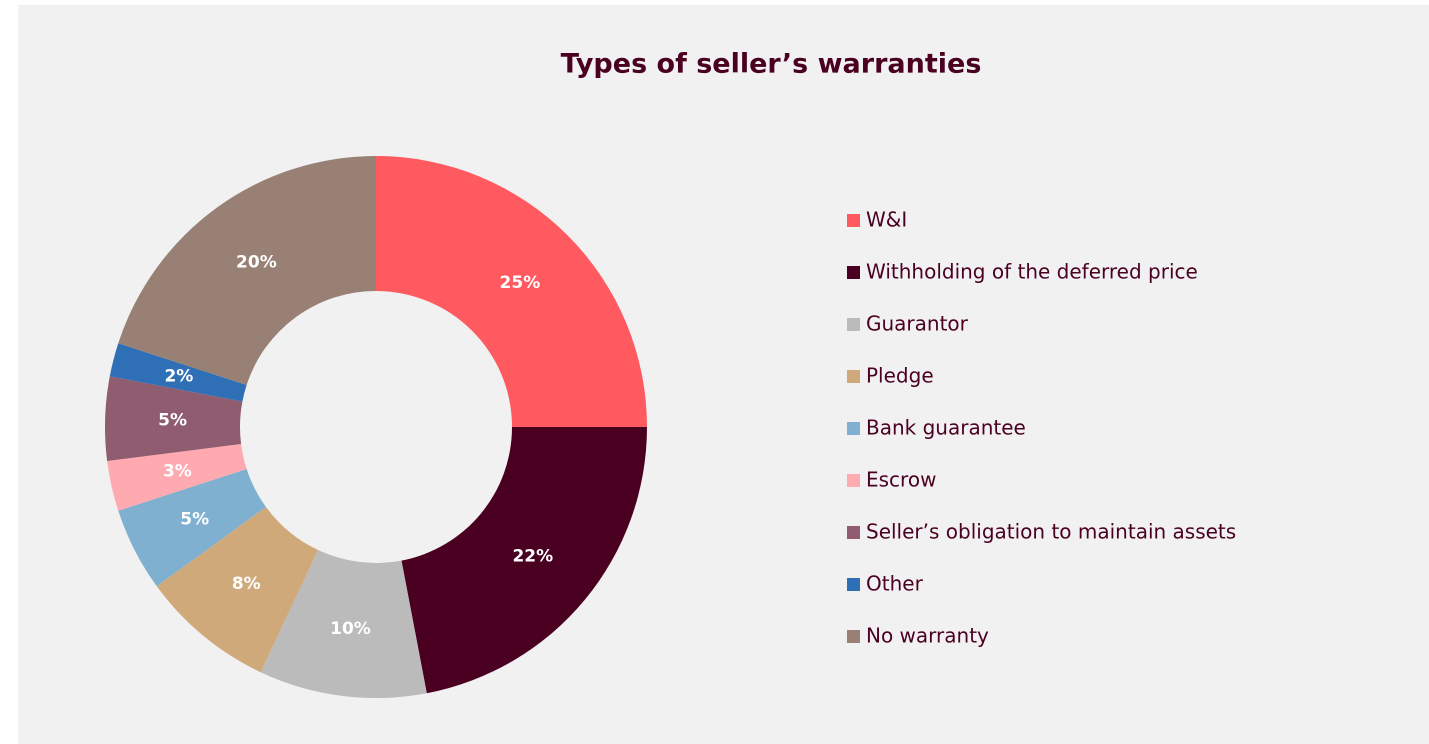 The width and height of the screenshot is (1429, 744). What do you see at coordinates (901, 480) in the screenshot?
I see `legend-label: Escrow` at bounding box center [901, 480].